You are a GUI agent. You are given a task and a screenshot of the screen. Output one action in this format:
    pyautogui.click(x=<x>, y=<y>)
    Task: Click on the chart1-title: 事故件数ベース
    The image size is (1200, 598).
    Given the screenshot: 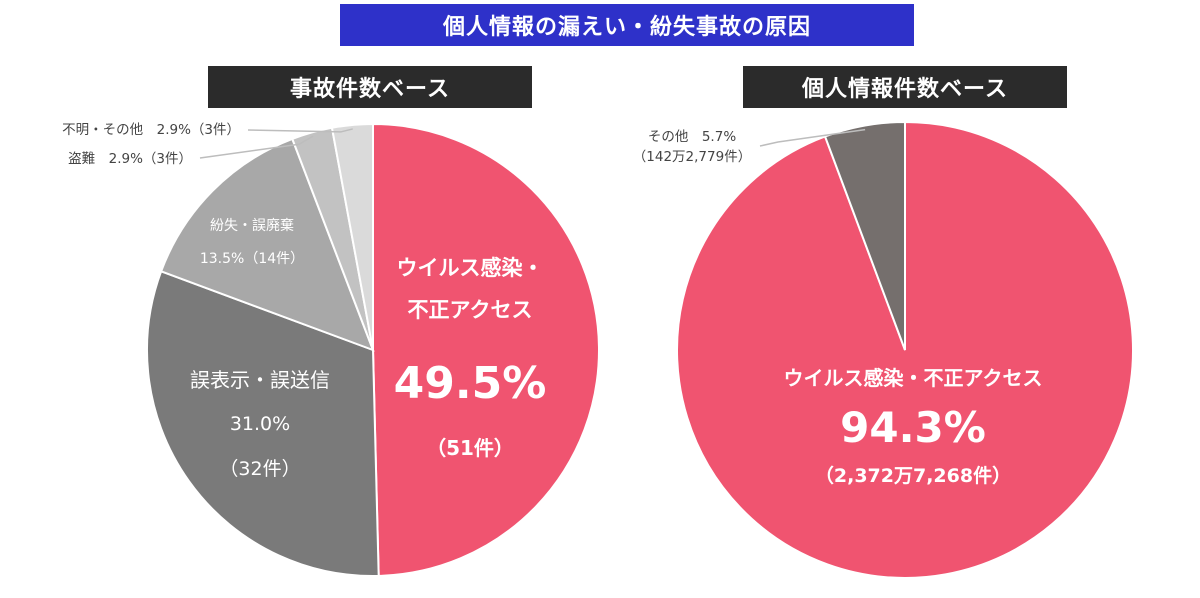 What is the action you would take?
    pyautogui.click(x=370, y=87)
    